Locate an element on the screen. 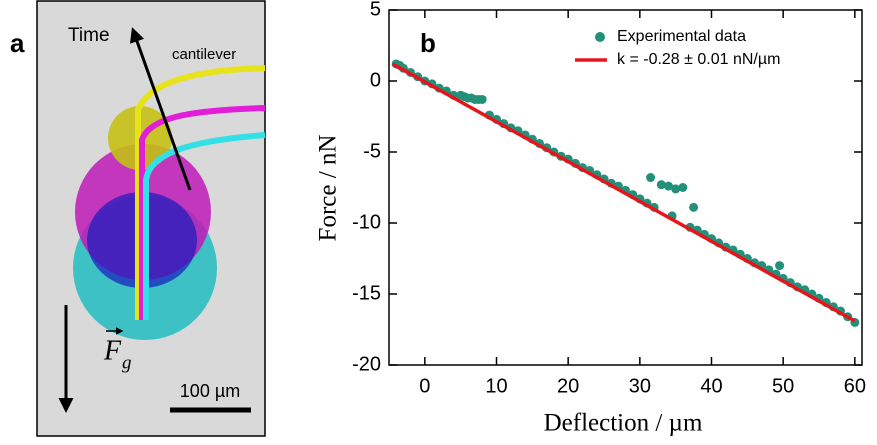  scale-bar-label: 100 µm is located at coordinates (210, 391).